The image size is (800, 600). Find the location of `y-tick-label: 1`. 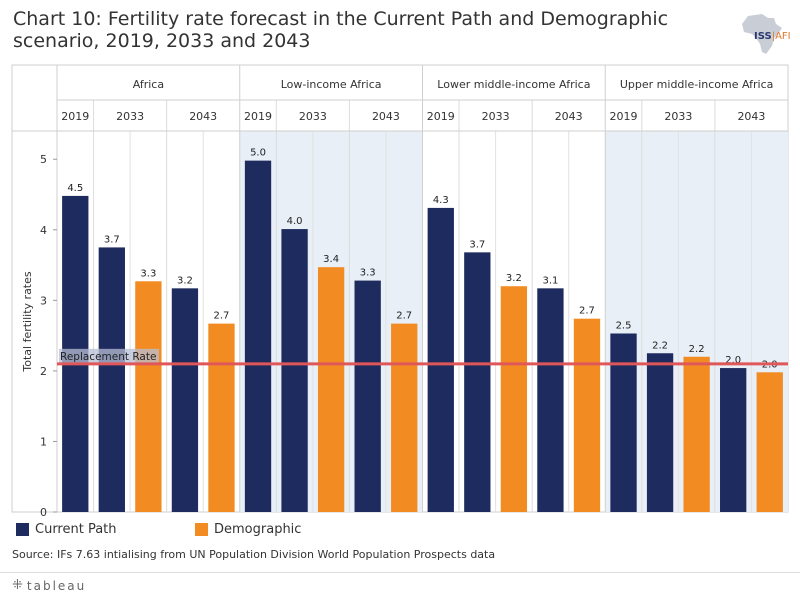

y-tick-label: 1 is located at coordinates (43, 441).